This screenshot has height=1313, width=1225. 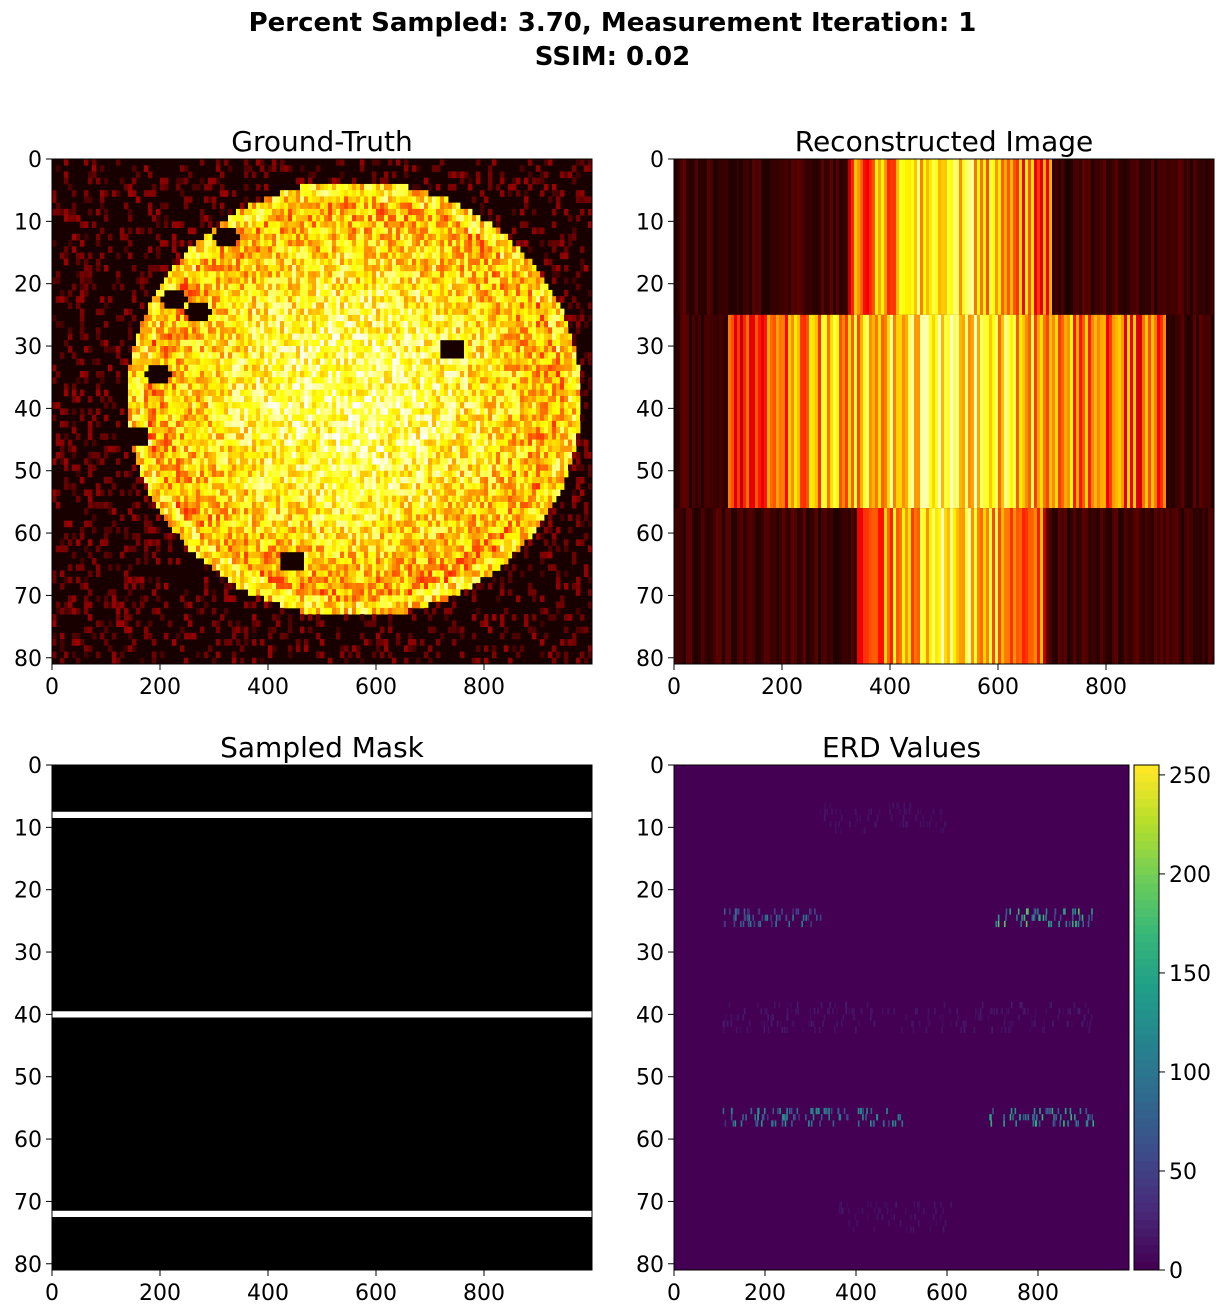 What do you see at coordinates (1183, 1172) in the screenshot?
I see `colorbar-tick-label: 50` at bounding box center [1183, 1172].